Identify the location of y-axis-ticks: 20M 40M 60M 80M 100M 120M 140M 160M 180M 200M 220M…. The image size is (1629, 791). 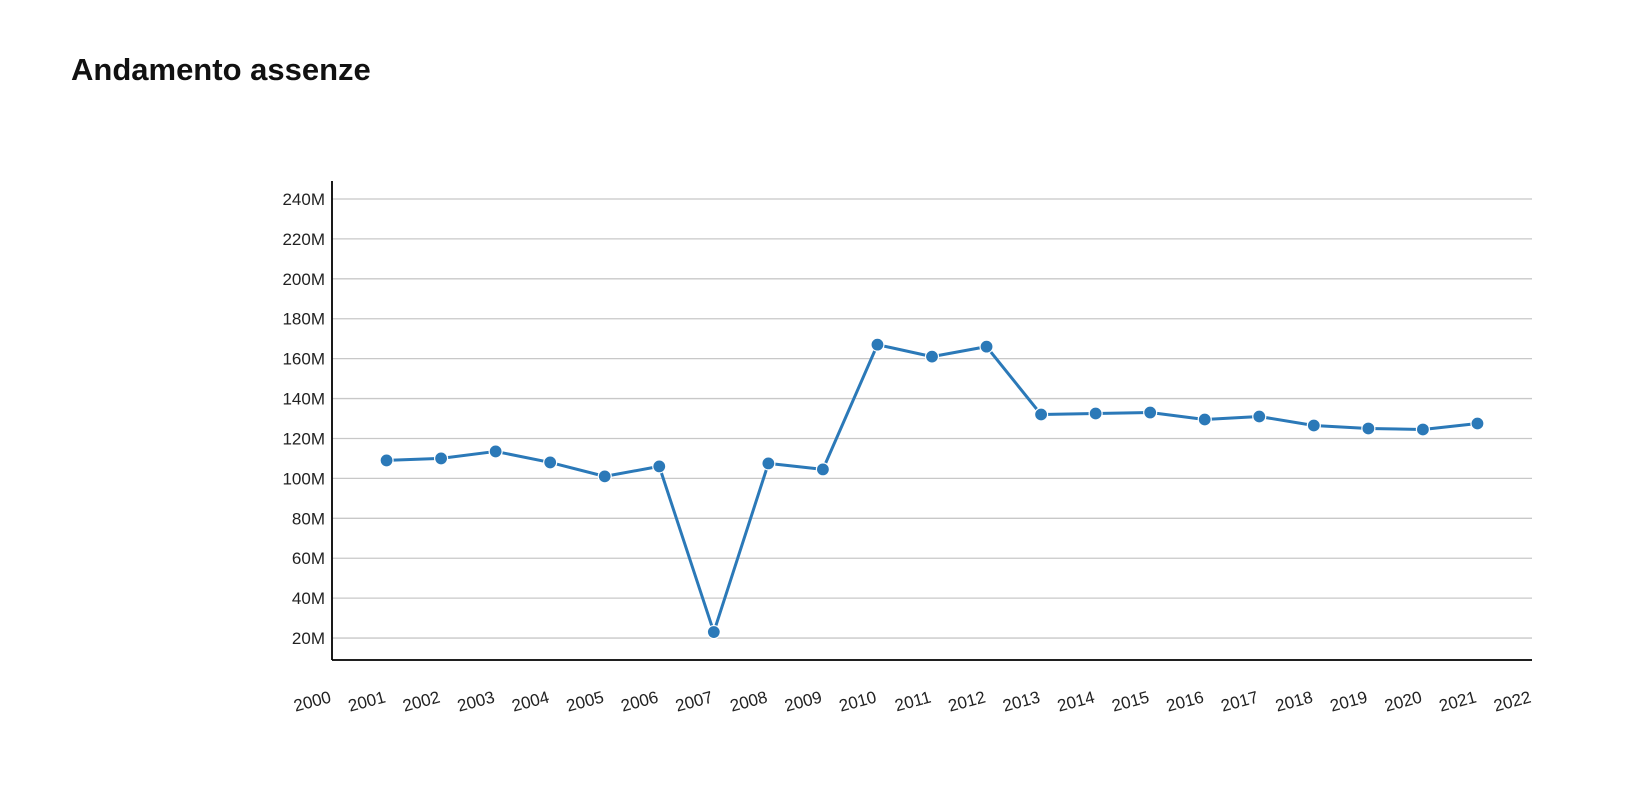
(303, 419).